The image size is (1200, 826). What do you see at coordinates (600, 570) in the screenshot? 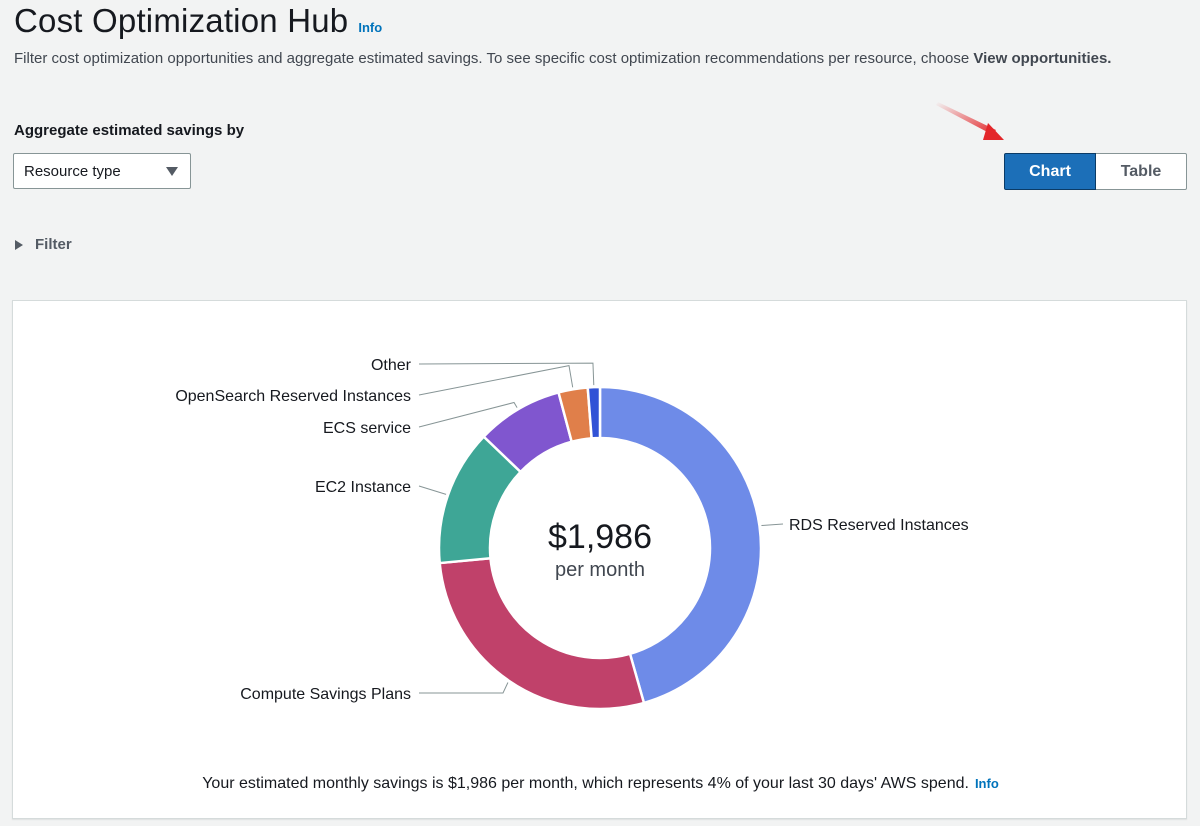
I see `donut-center-label: per month` at bounding box center [600, 570].